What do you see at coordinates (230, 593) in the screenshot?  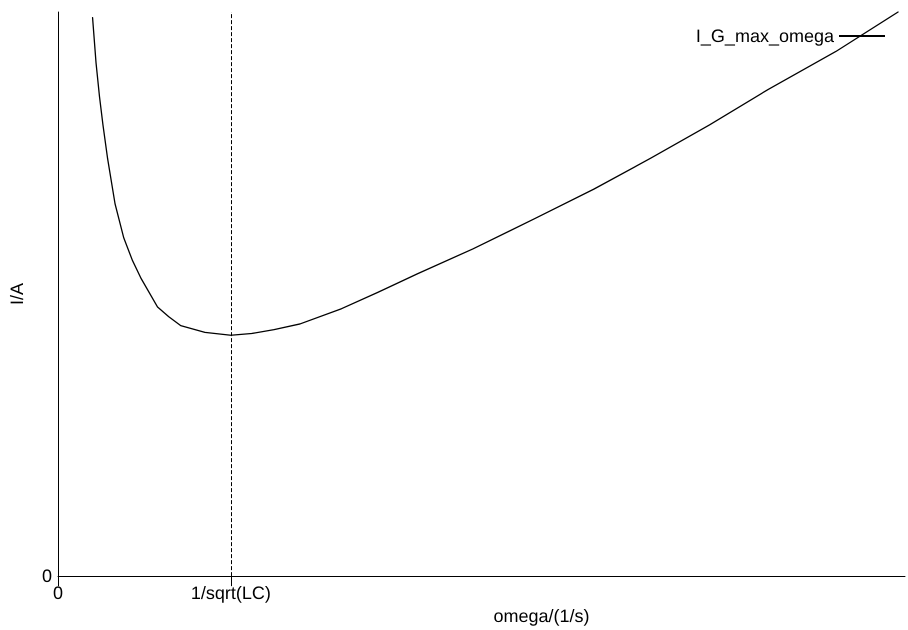 I see `x-tick-label: 1/sqrt(LC)` at bounding box center [230, 593].